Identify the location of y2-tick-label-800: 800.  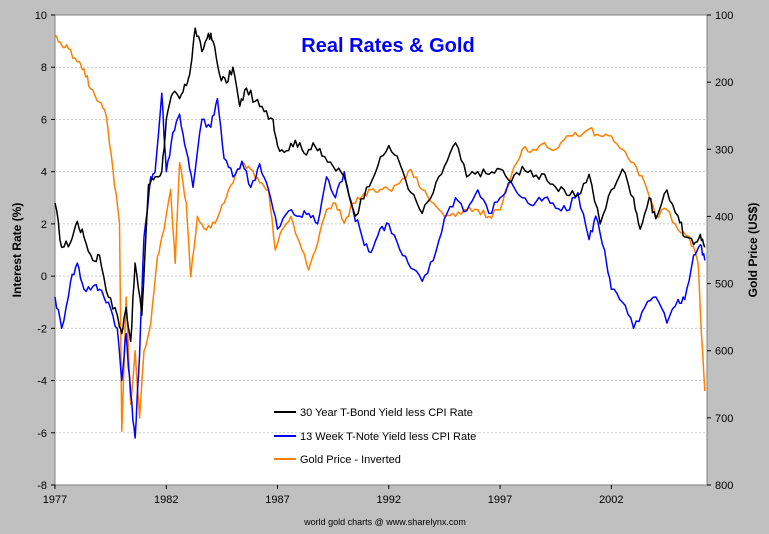
(724, 486).